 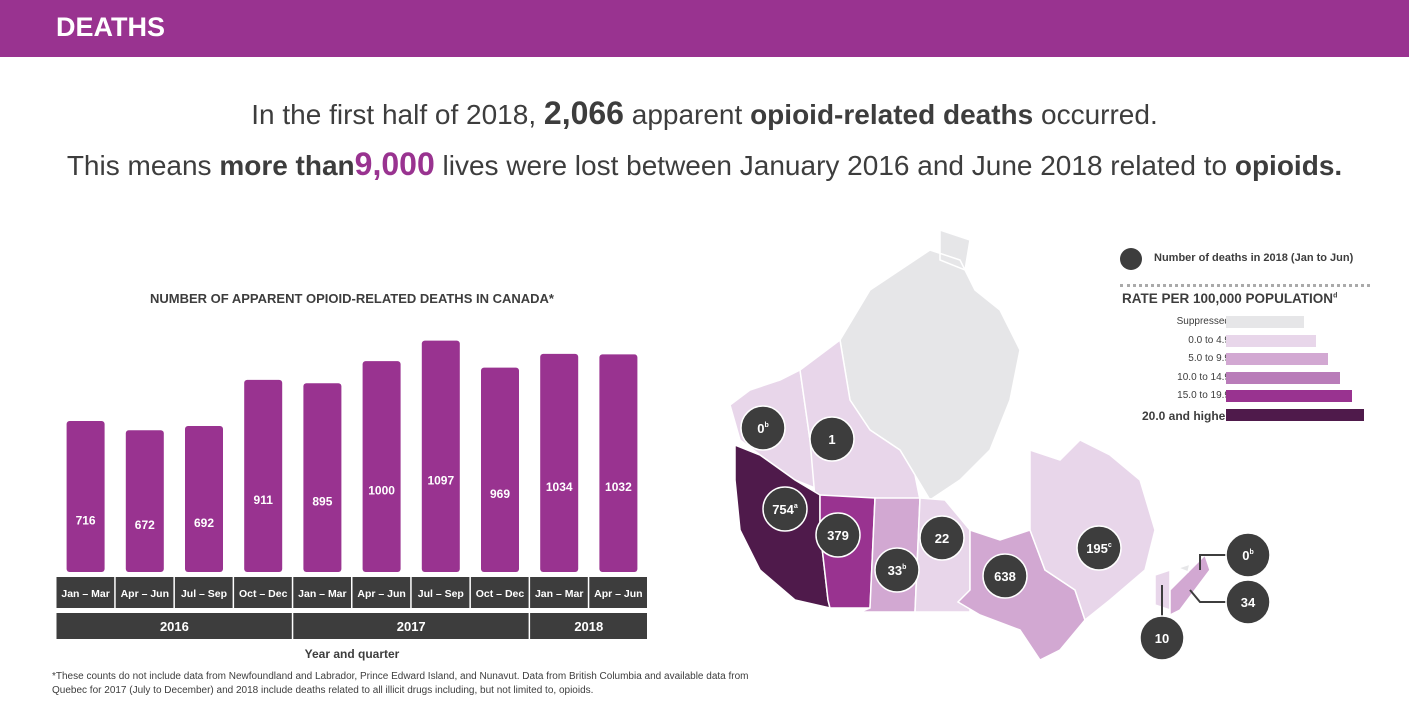 What do you see at coordinates (559, 487) in the screenshot?
I see `bar-value-label: 1034` at bounding box center [559, 487].